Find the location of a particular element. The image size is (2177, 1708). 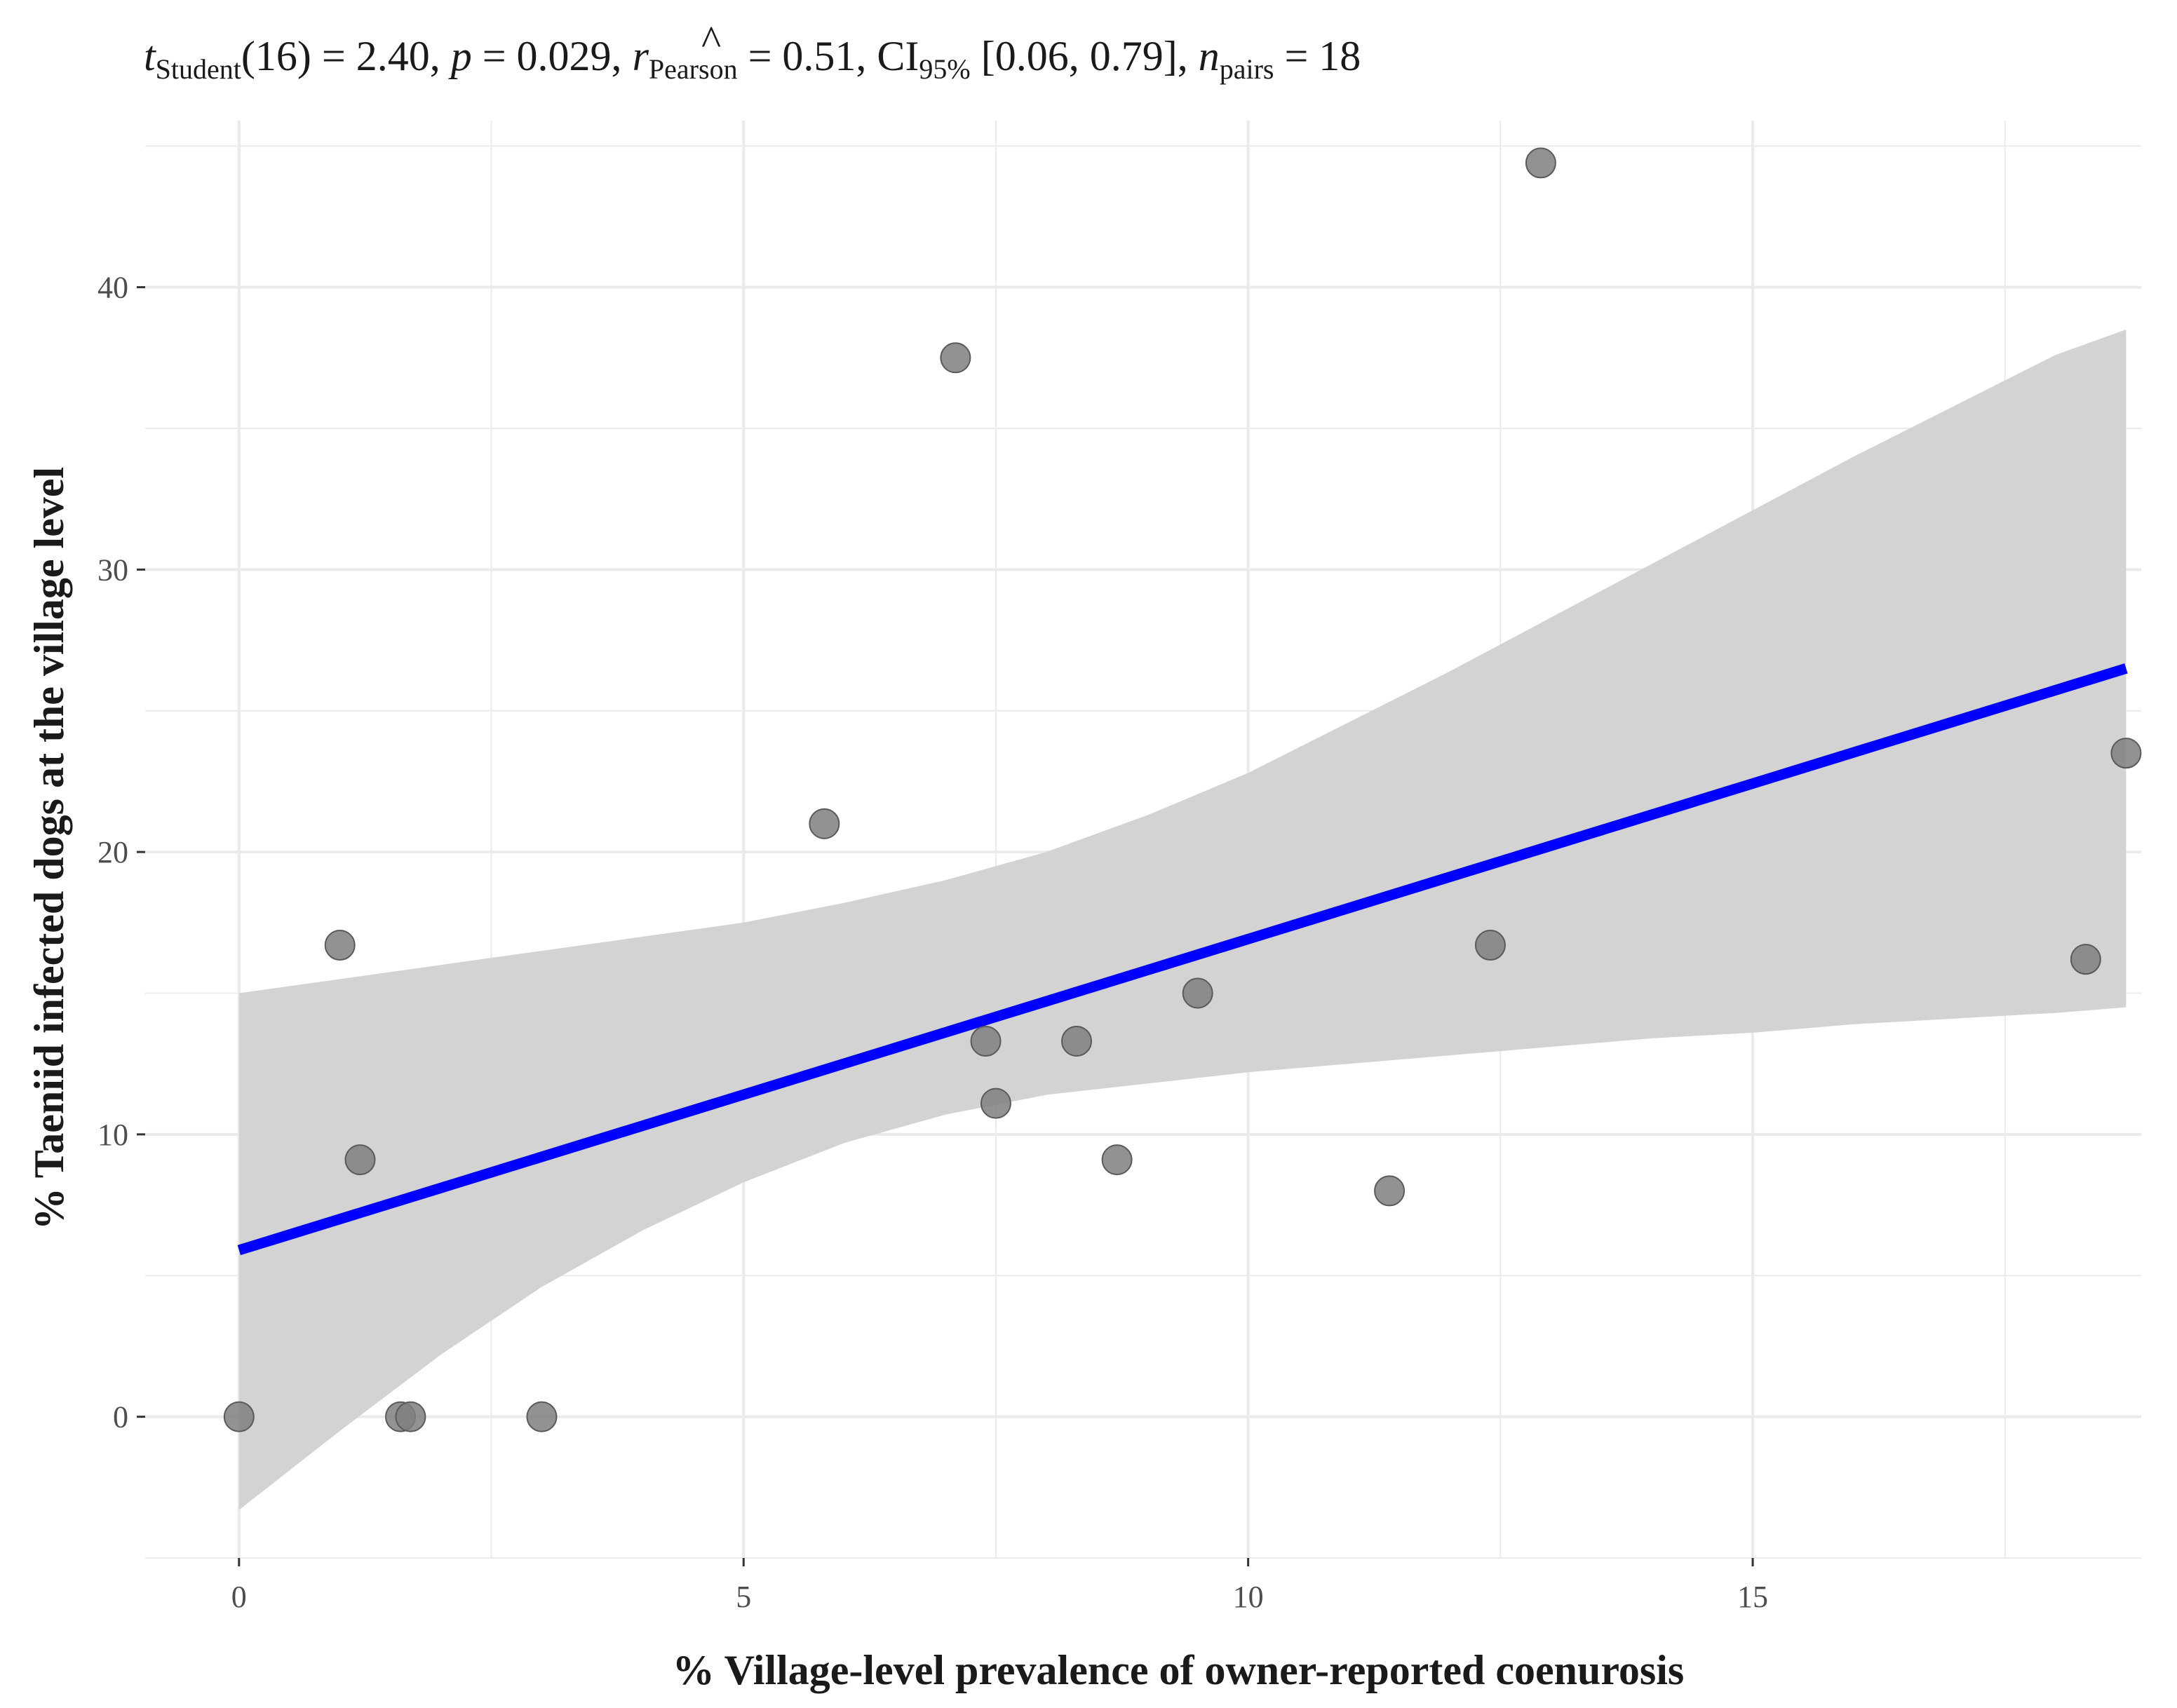

subtitle-ci-sub: 95% is located at coordinates (944, 69).